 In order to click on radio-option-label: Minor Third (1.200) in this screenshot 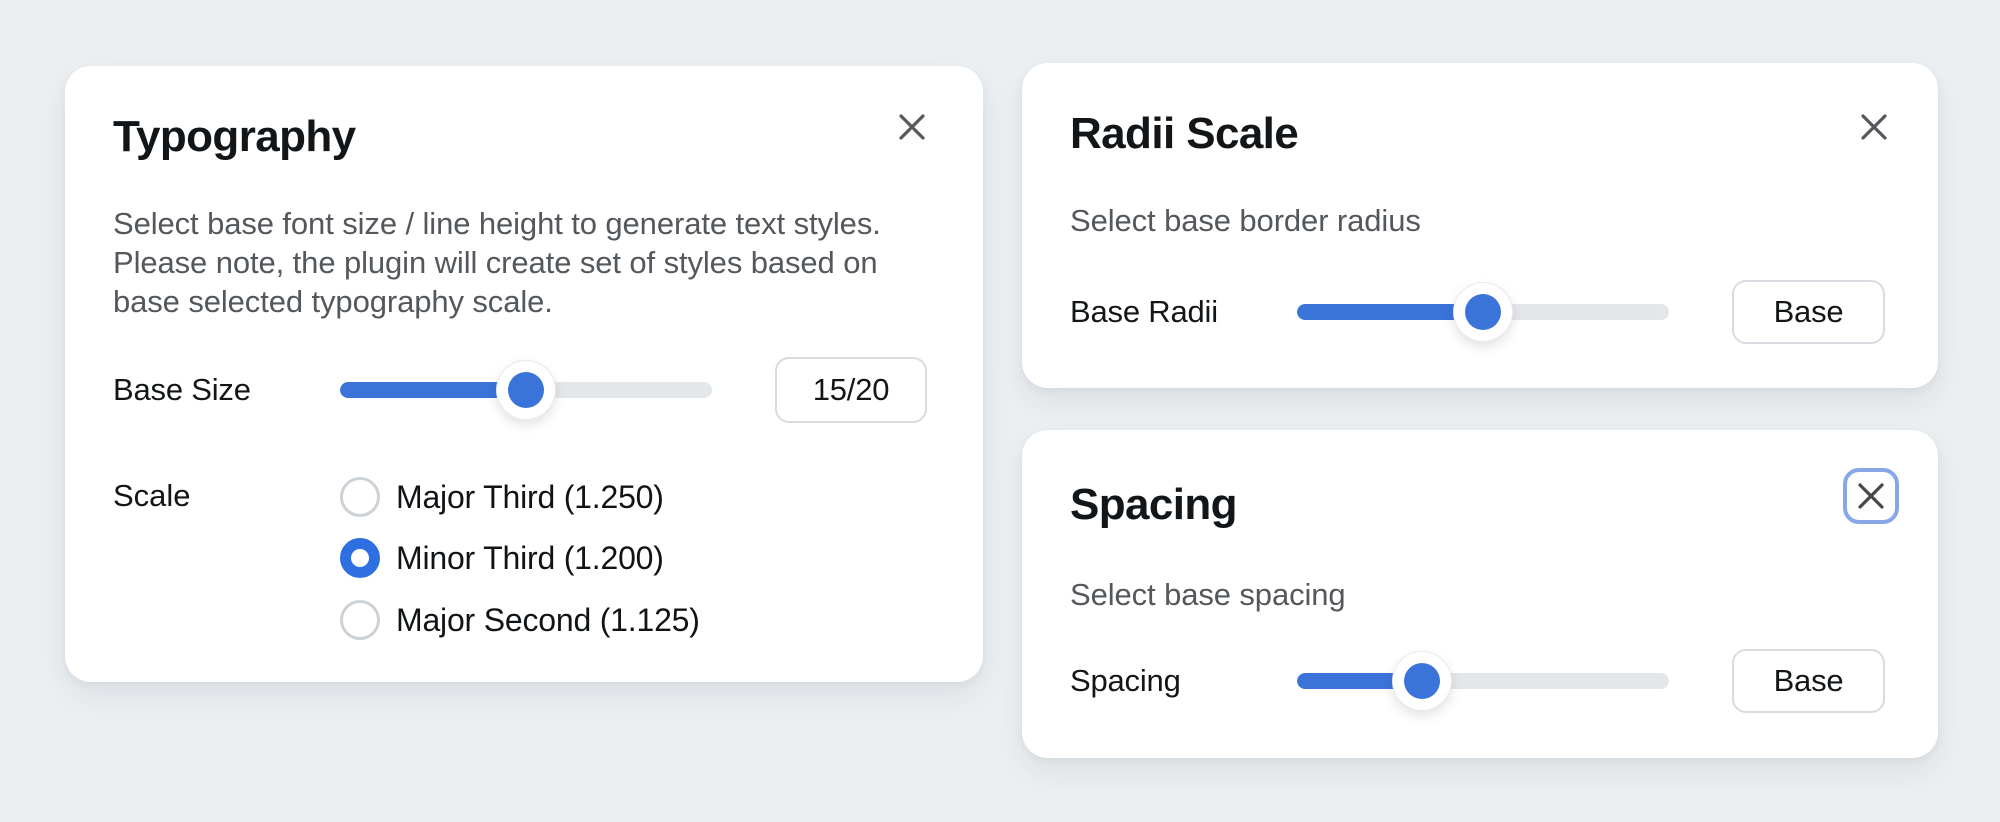, I will do `click(530, 557)`.